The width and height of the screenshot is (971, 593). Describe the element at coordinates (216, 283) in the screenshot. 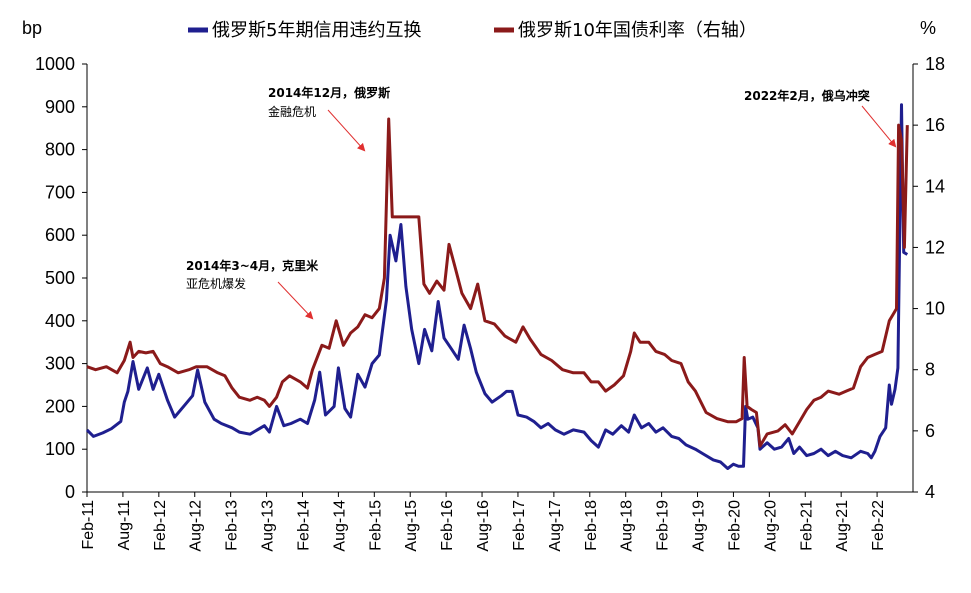

I see `annotation-2014-3-line2: 亚危机爆发` at that location.